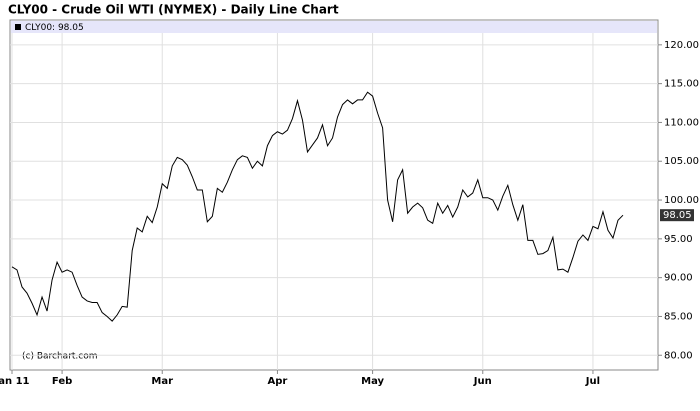 This screenshot has width=700, height=411. Describe the element at coordinates (60, 357) in the screenshot. I see `annotation: (c) Barchart.com` at that location.